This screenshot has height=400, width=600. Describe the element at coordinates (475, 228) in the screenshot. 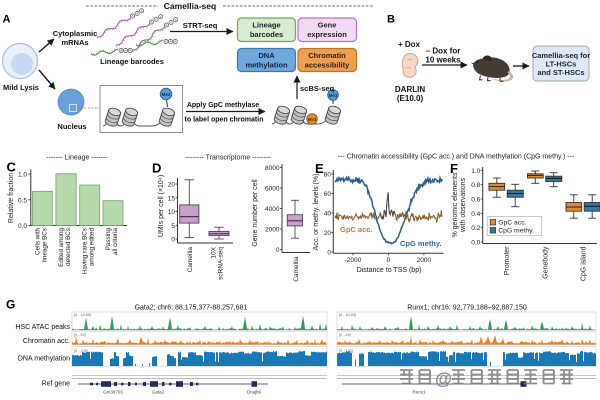

I see `svg-text: 0.2` at that location.